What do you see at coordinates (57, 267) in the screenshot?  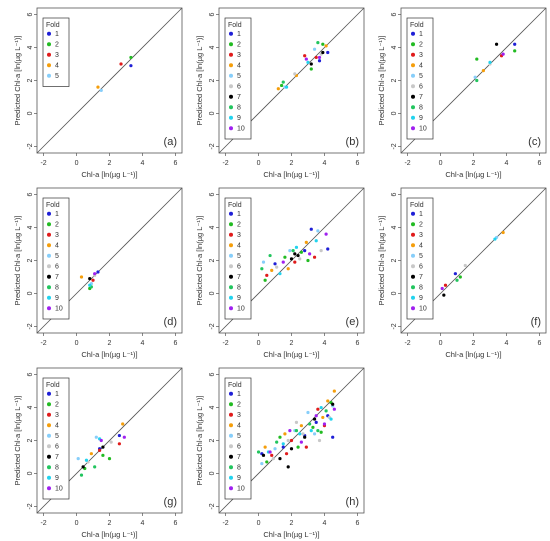 I see `legend-label: 6` at bounding box center [57, 267].